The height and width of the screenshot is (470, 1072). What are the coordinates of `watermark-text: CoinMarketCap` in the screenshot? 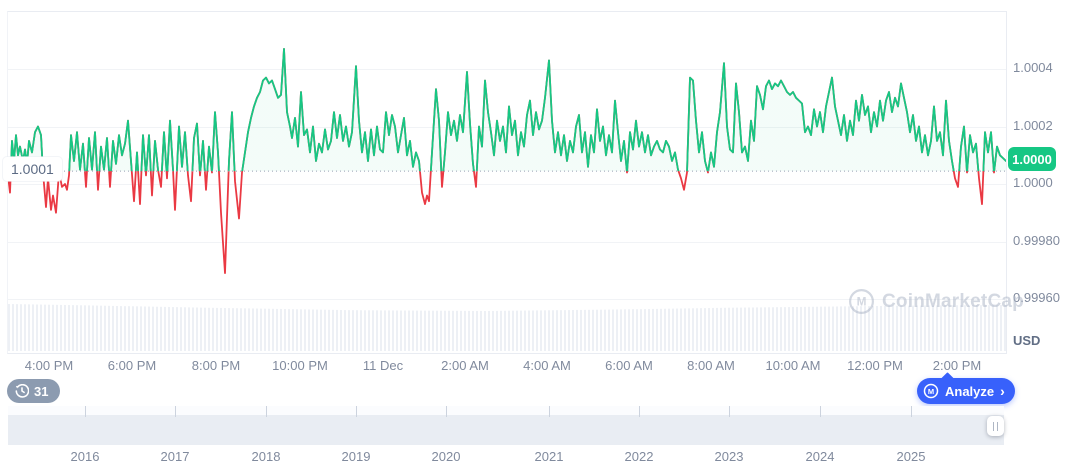 It's located at (953, 301).